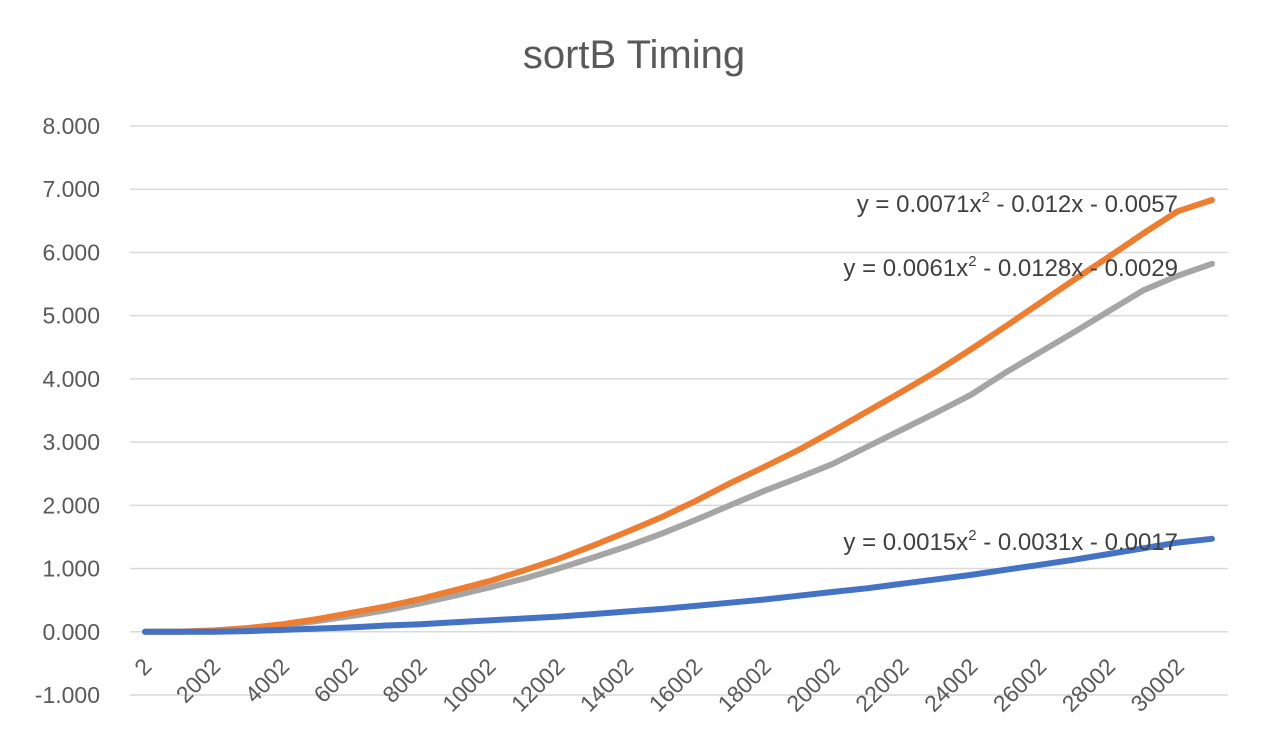  Describe the element at coordinates (71, 632) in the screenshot. I see `y-tick-label: 0.000` at that location.